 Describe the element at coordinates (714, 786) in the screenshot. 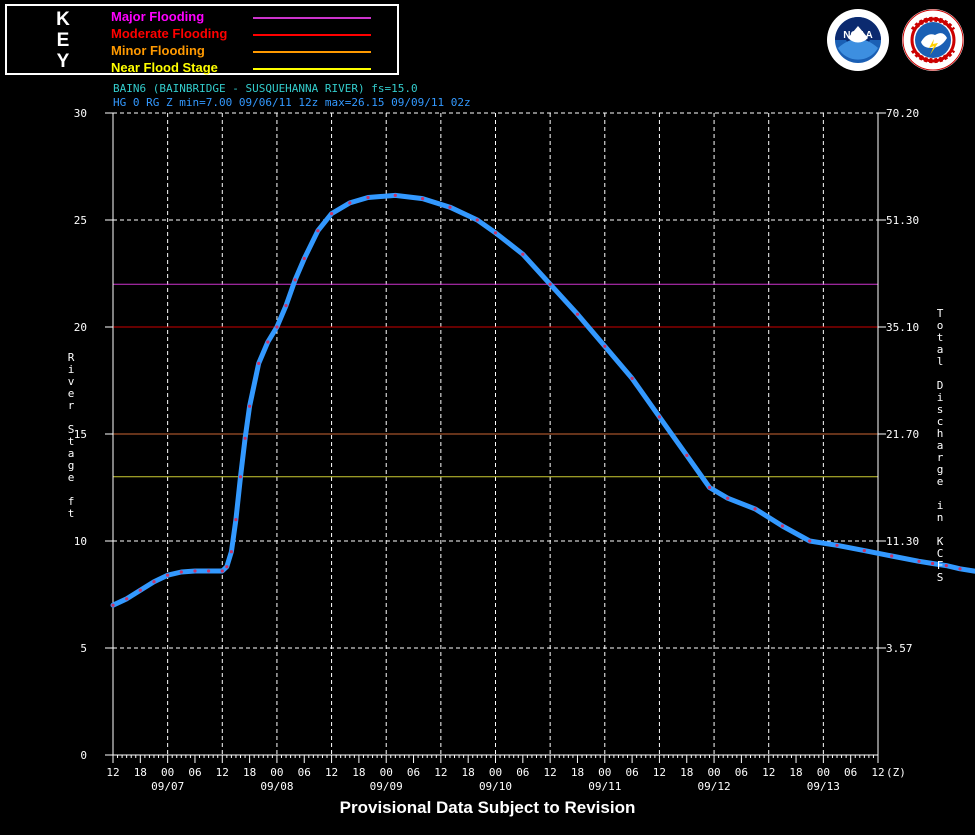

I see `x-date-label: 09/12` at that location.